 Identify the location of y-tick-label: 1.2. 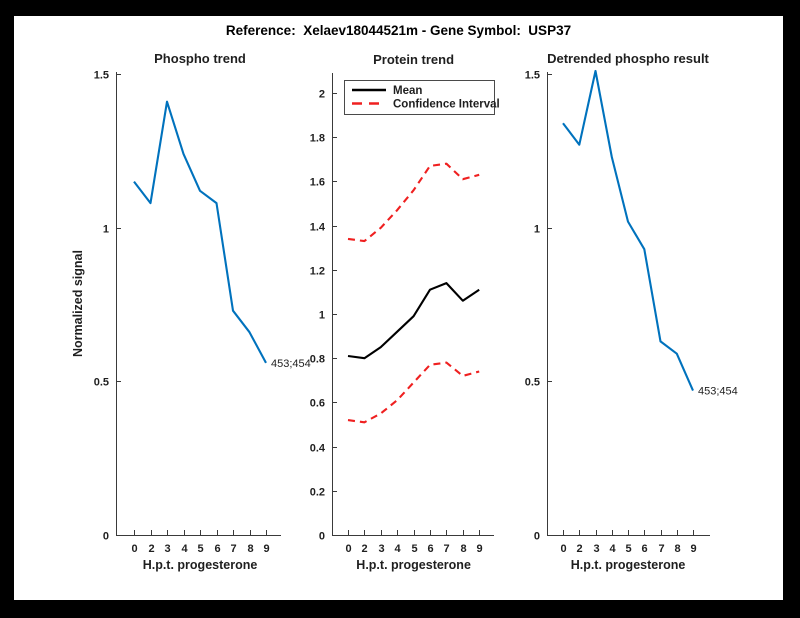
(317, 272).